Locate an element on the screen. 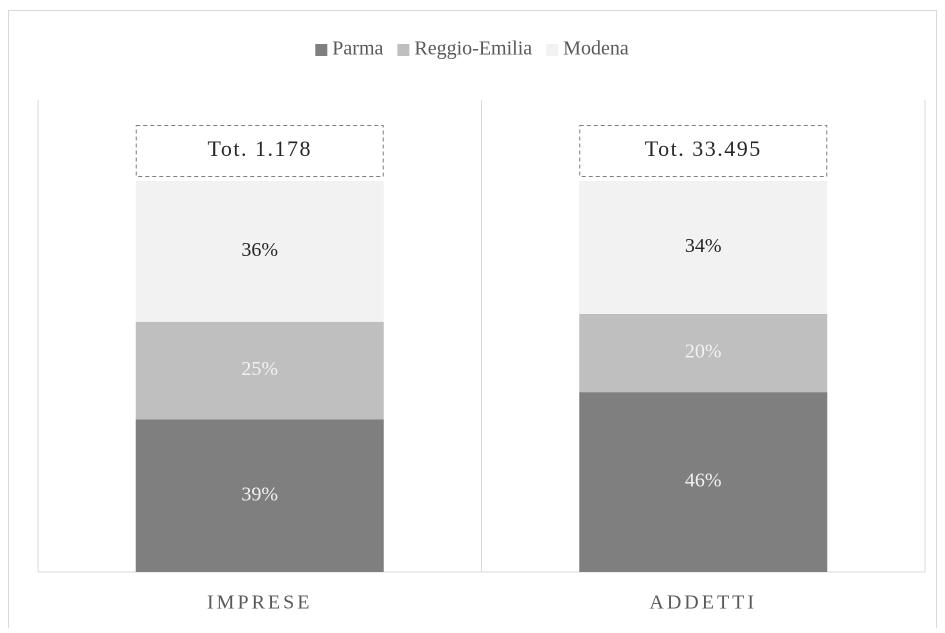 The width and height of the screenshot is (945, 633). value-label: 46% is located at coordinates (703, 481).